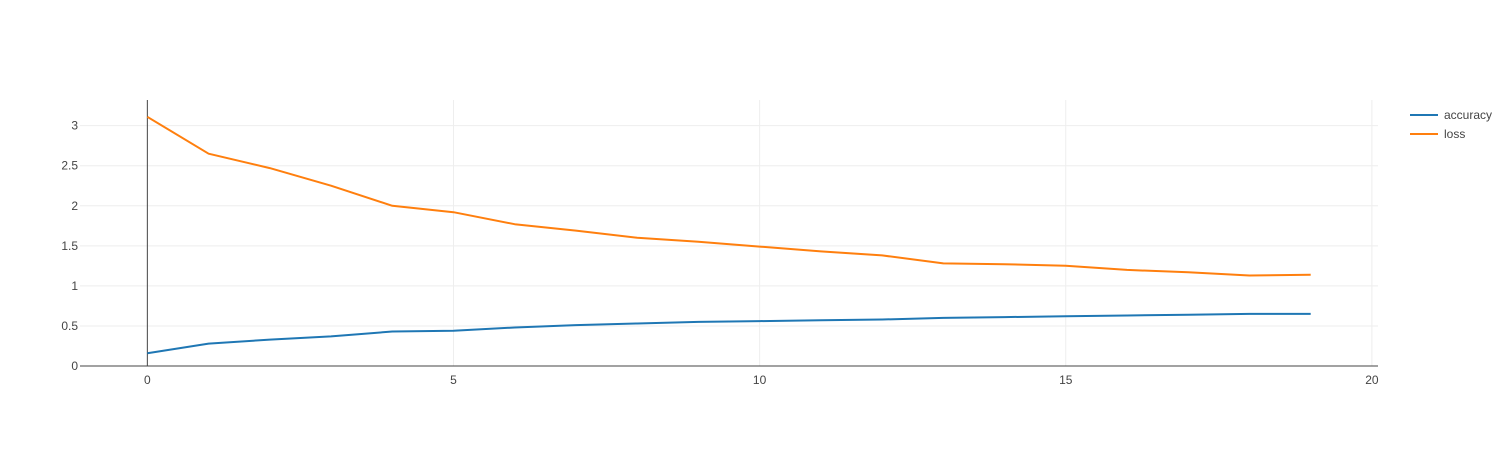 The height and width of the screenshot is (455, 1510). I want to click on x-tick-label: 0, so click(147, 380).